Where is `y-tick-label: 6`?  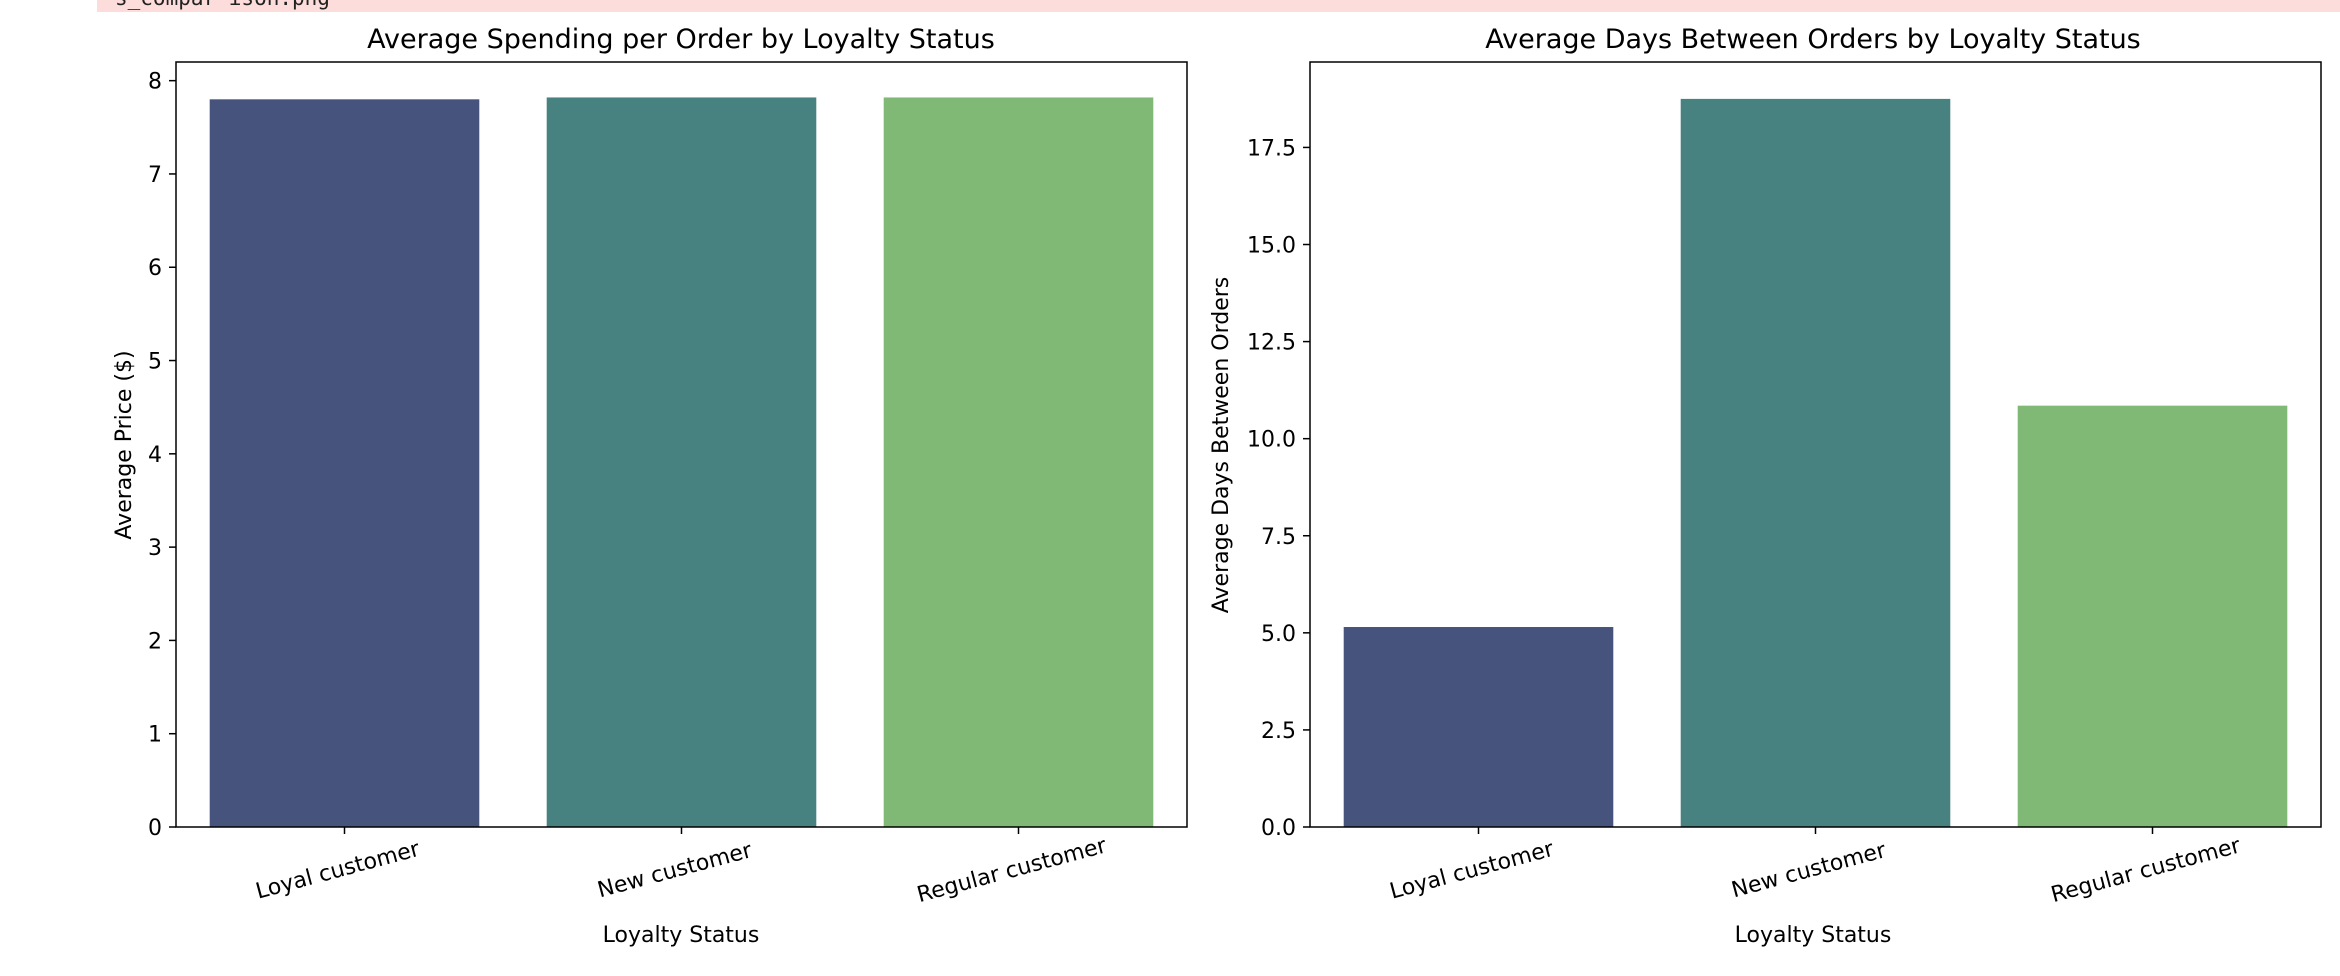
y-tick-label: 6 is located at coordinates (155, 268).